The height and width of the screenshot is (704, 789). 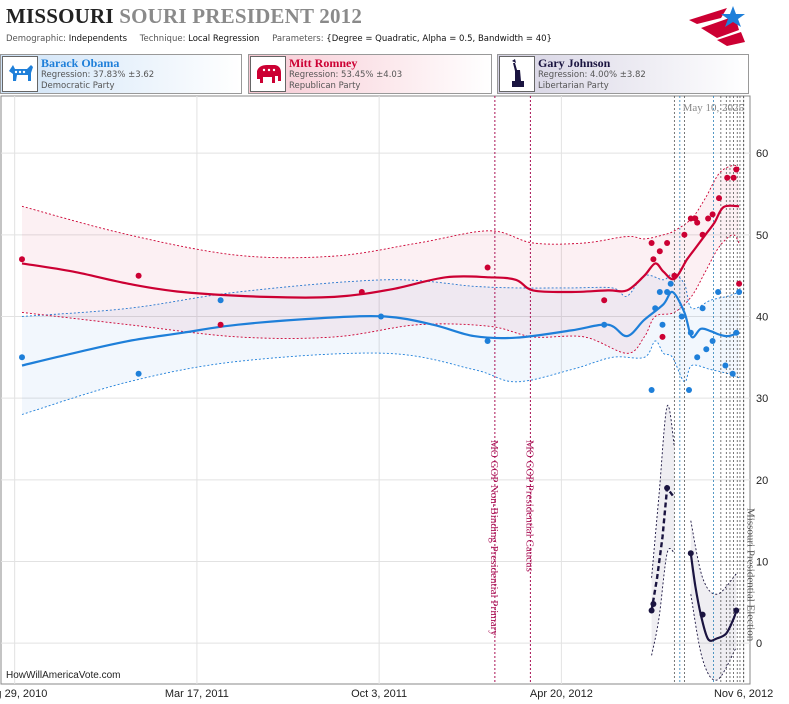 What do you see at coordinates (60, 16) in the screenshot?
I see `title-main: MISSOURI` at bounding box center [60, 16].